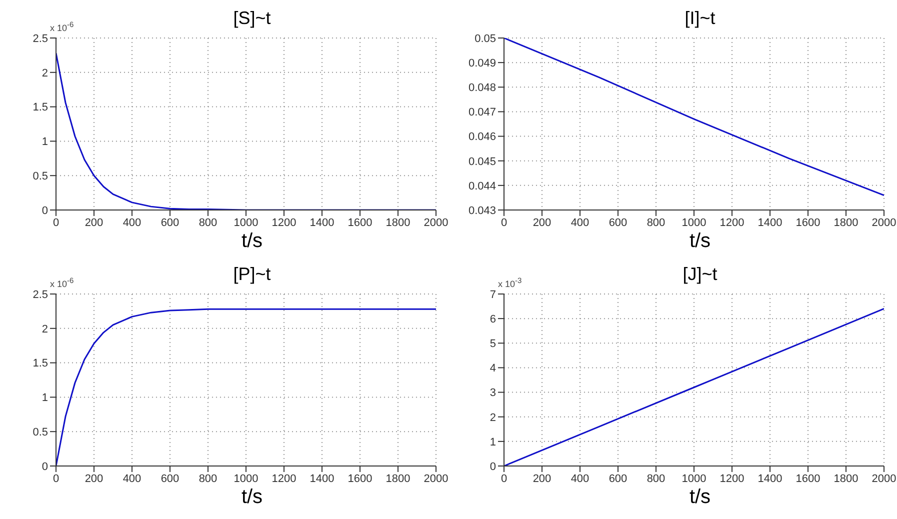 This screenshot has width=897, height=519. What do you see at coordinates (252, 274) in the screenshot?
I see `chart-title: [P]~t` at bounding box center [252, 274].